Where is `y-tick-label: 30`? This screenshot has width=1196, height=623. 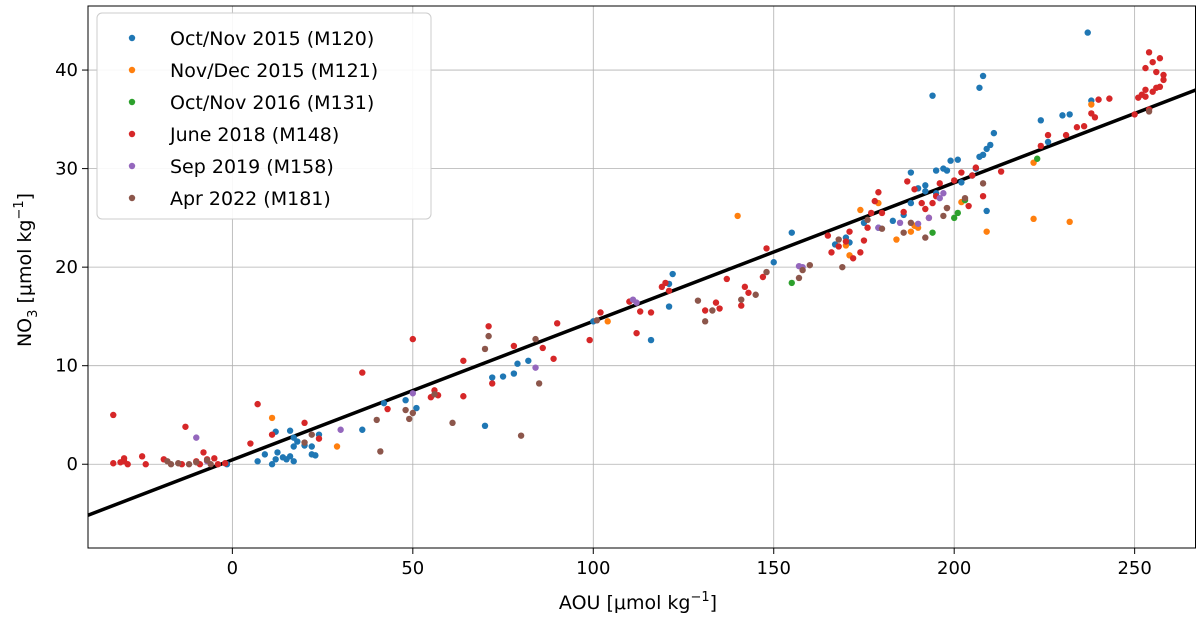
y-tick-label: 30 is located at coordinates (66, 169).